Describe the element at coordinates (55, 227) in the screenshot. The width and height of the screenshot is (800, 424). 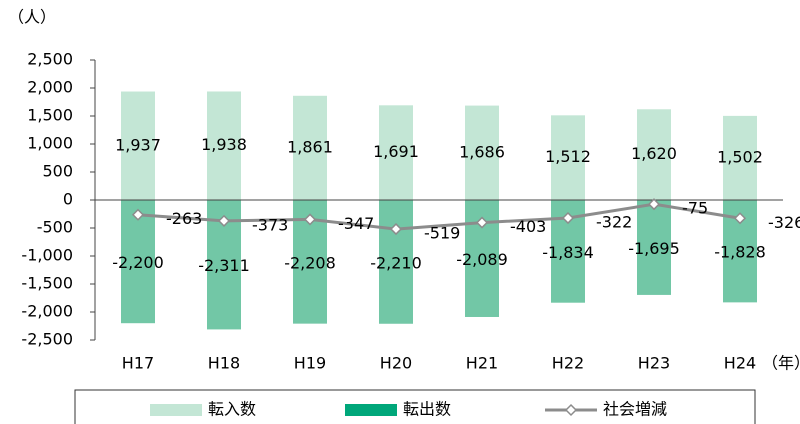
I see `y-tick-label: -500` at that location.